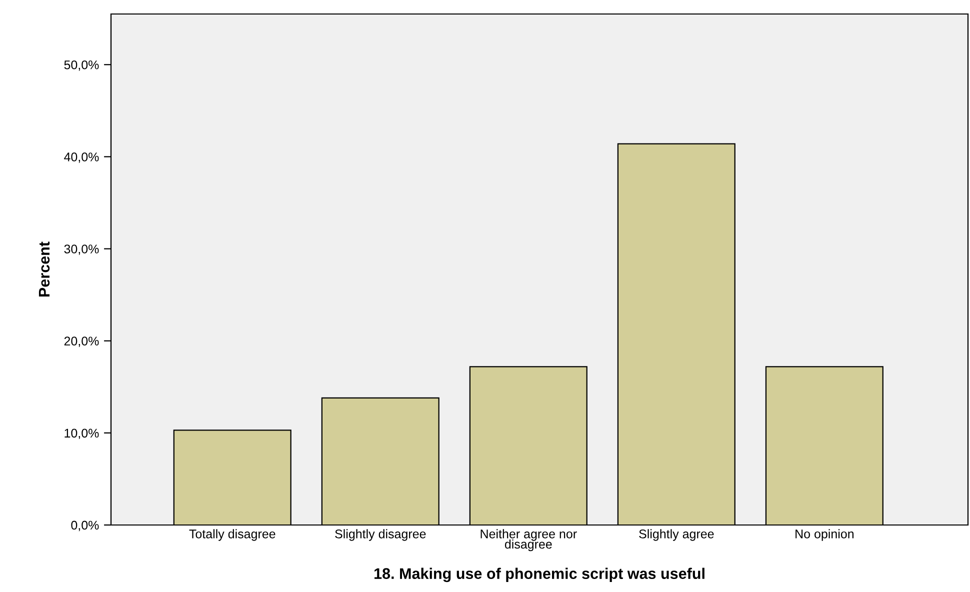 This screenshot has width=970, height=592. I want to click on x-axis-title: 18. Making use of phonemic script was useful, so click(539, 575).